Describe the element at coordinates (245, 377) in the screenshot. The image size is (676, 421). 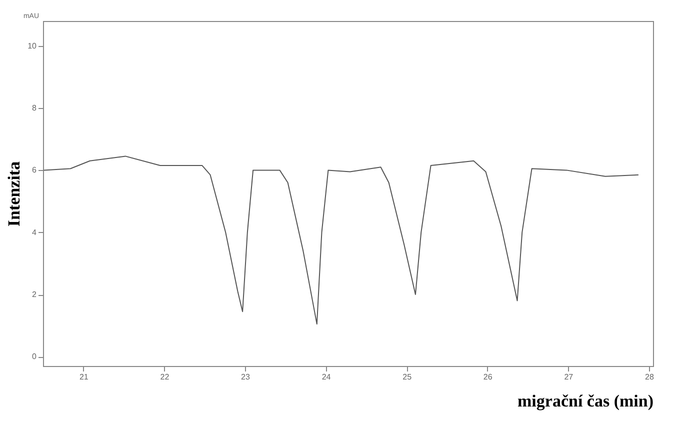
I see `x-tick-label: 23` at that location.